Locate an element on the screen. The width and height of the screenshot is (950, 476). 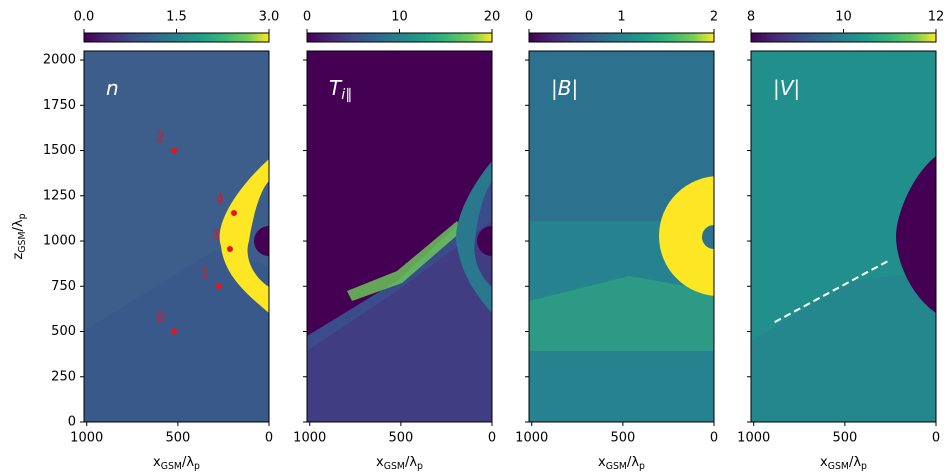
point-label: 1 is located at coordinates (205, 273).